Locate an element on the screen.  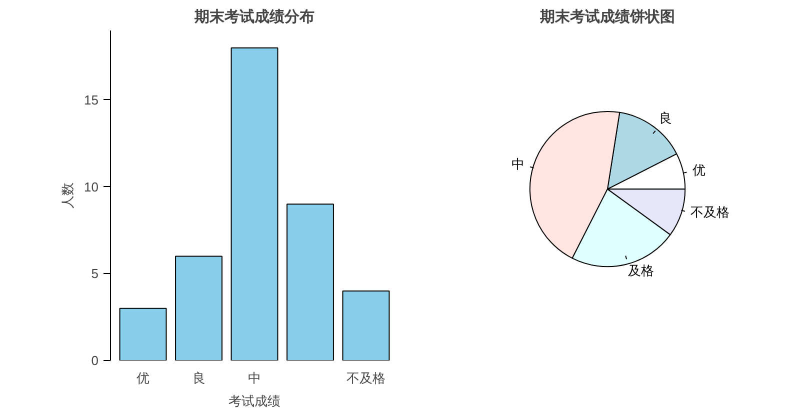
y-axis-title: 人数 is located at coordinates (68, 195).